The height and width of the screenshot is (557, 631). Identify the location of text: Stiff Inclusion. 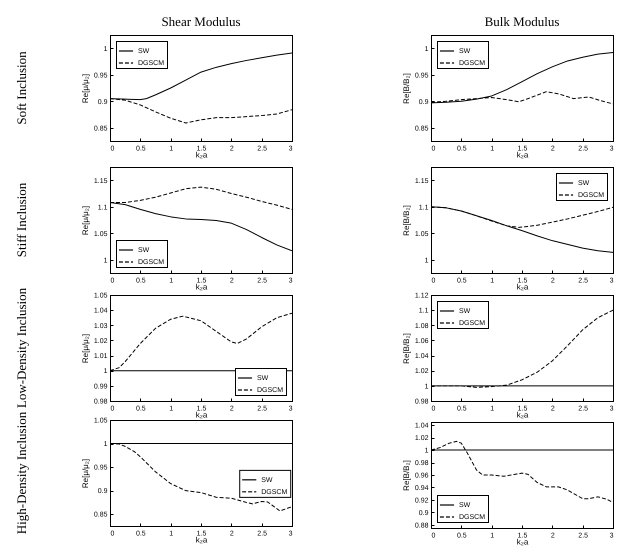
(21, 220).